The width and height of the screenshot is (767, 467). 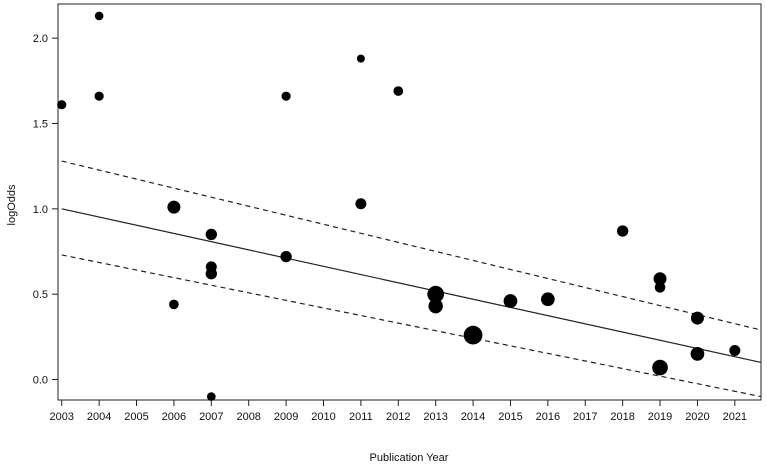 What do you see at coordinates (286, 417) in the screenshot?
I see `x-tick-label: 2009` at bounding box center [286, 417].